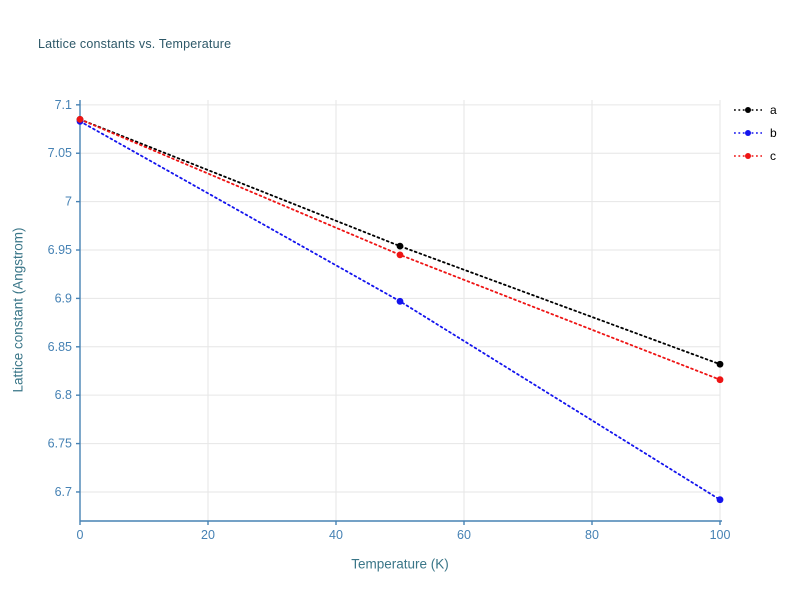 Image resolution: width=800 pixels, height=600 pixels. Describe the element at coordinates (68, 202) in the screenshot. I see `y-tick-label-6: 7` at that location.